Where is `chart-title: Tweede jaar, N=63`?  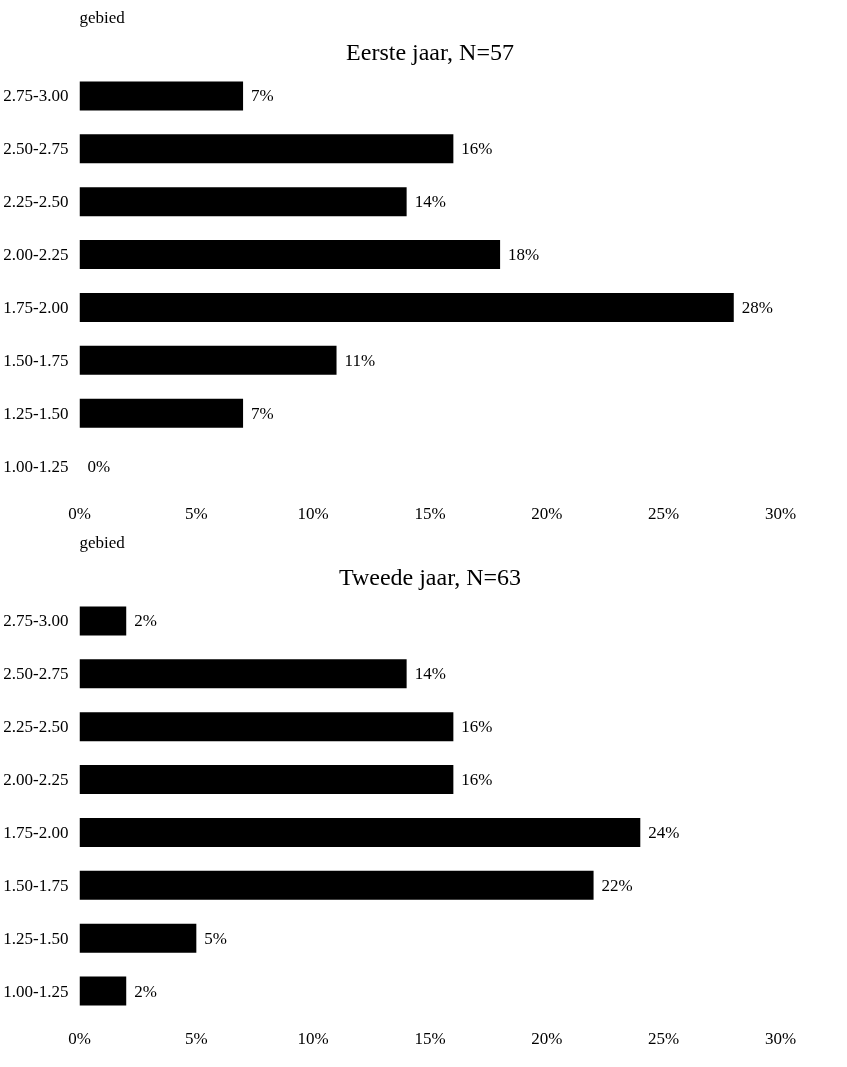 chart-title: Tweede jaar, N=63 is located at coordinates (430, 576).